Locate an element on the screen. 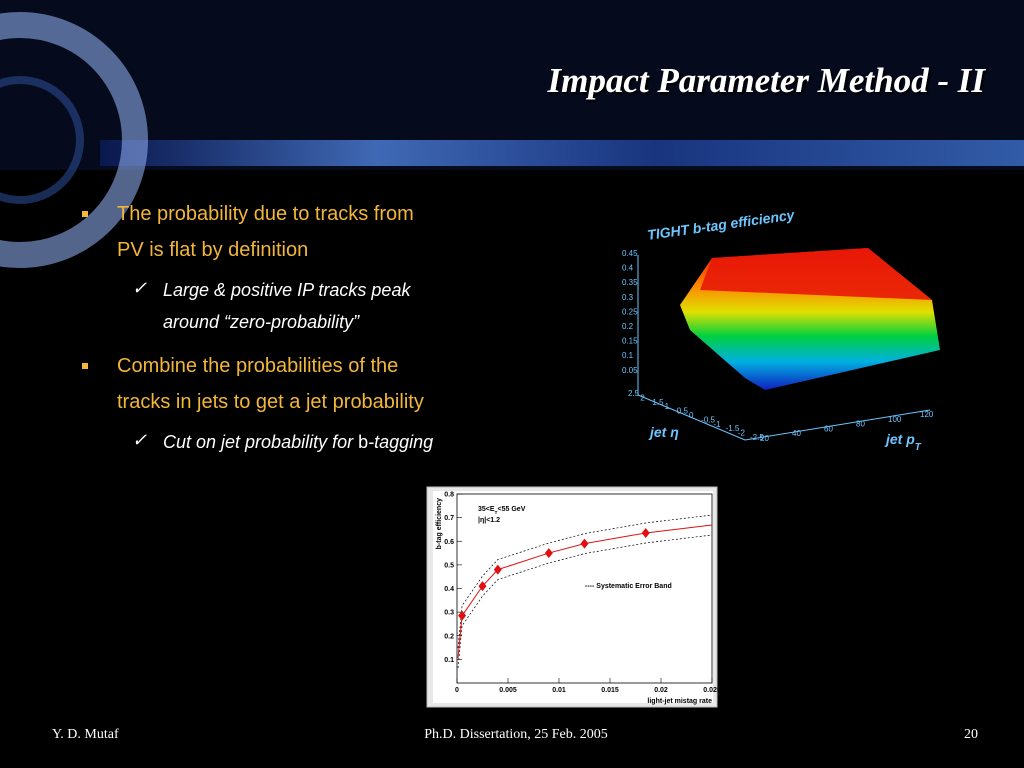  annotation-part: <55 GeV is located at coordinates (512, 509).